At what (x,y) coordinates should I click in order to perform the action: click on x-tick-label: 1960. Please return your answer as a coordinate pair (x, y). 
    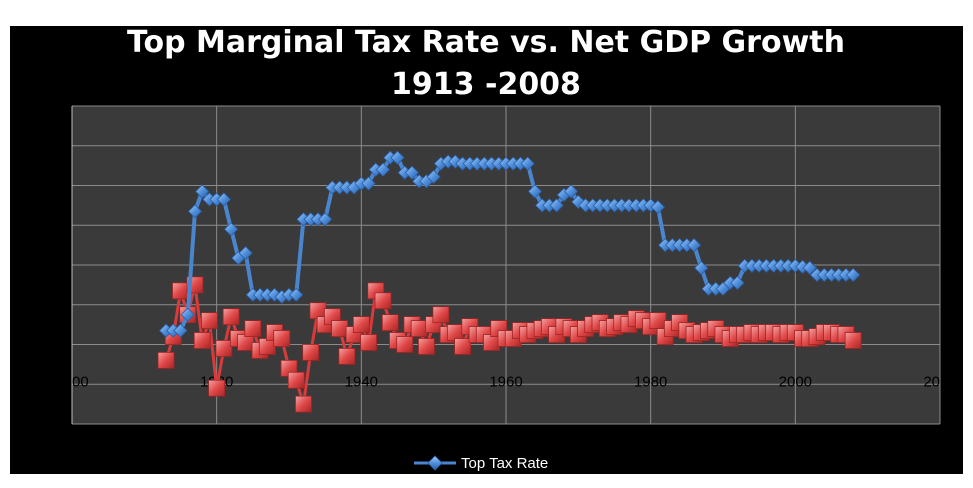
    Looking at the image, I should click on (505, 382).